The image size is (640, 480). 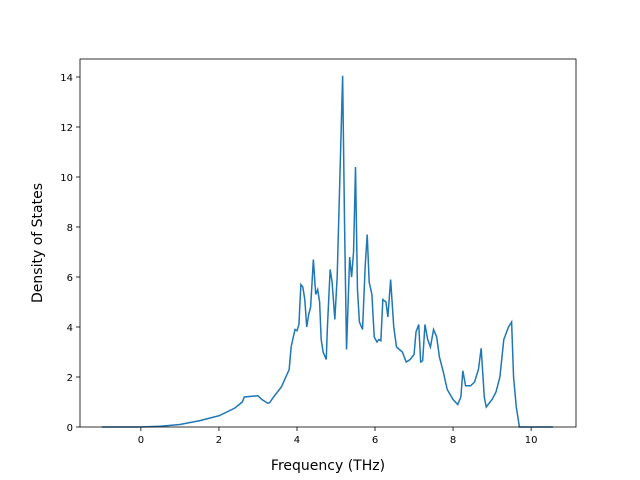 I want to click on x-tick-label: 8, so click(x=453, y=440).